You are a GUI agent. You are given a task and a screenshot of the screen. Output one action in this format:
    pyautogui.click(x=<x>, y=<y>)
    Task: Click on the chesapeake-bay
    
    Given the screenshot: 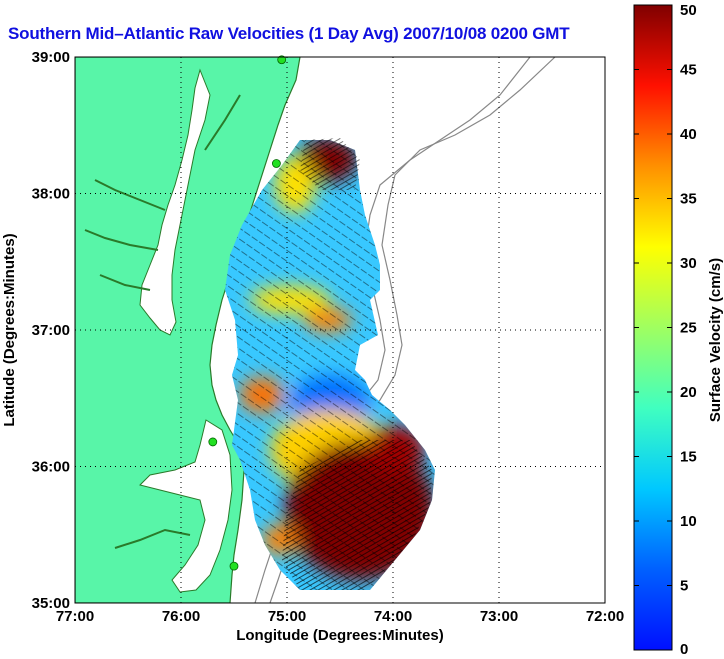 What is the action you would take?
    pyautogui.click(x=175, y=202)
    